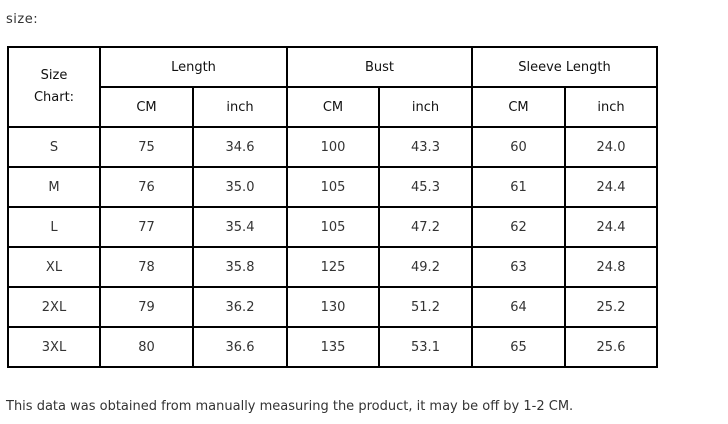  I want to click on data-row: L 77 35.4 105 47.2 62 24.4, so click(332, 227).